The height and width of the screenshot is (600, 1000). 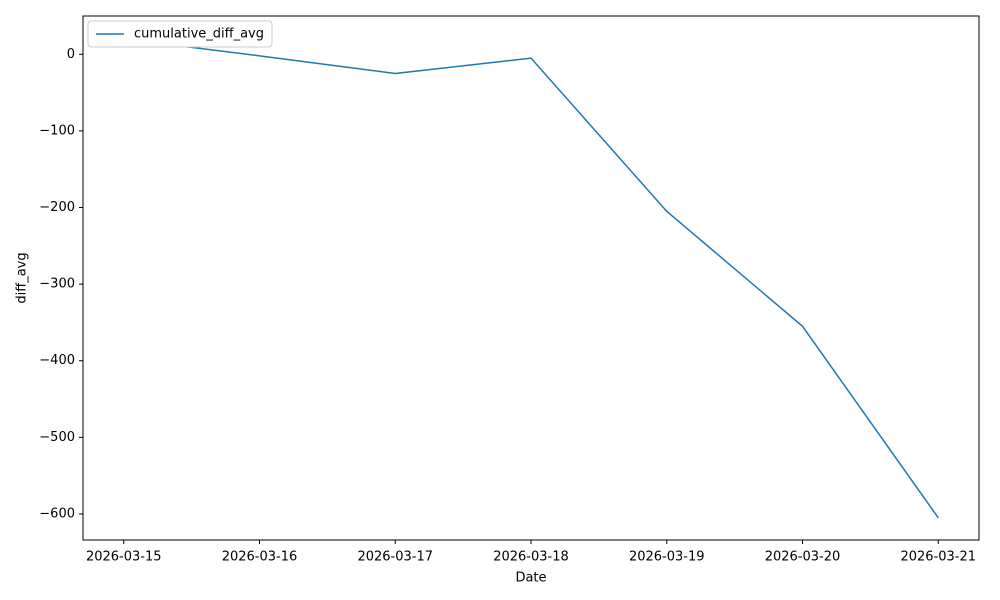 I want to click on x-axis-label: Date, so click(x=530, y=578).